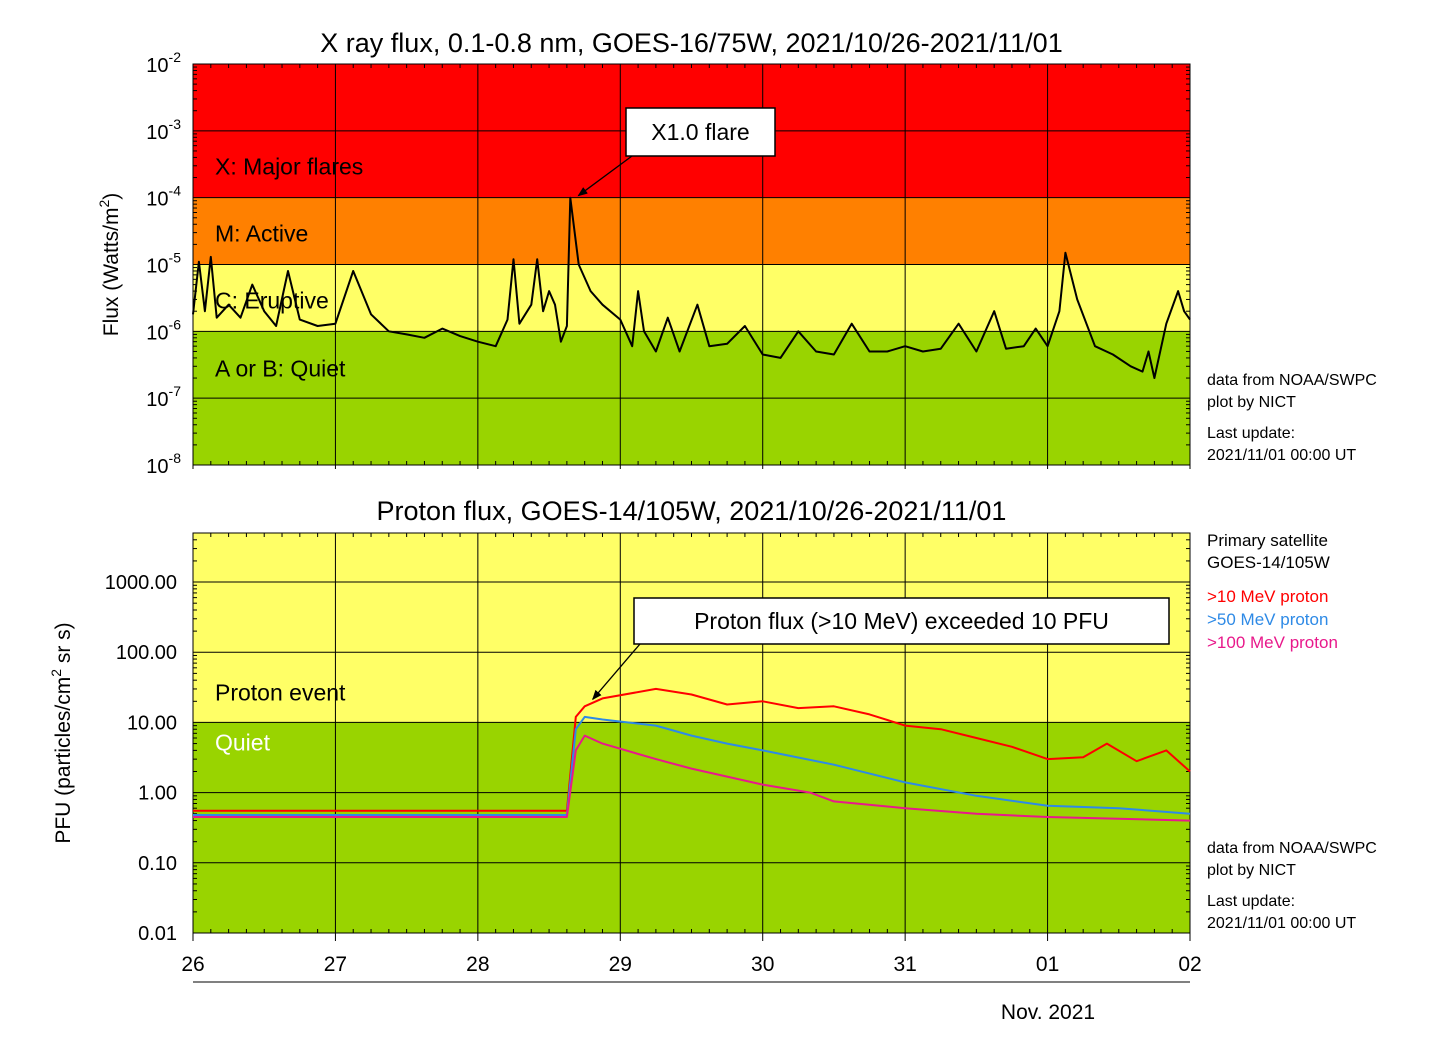 This screenshot has width=1448, height=1061. What do you see at coordinates (175, 324) in the screenshot?
I see `y-tick-exp: -6` at bounding box center [175, 324].